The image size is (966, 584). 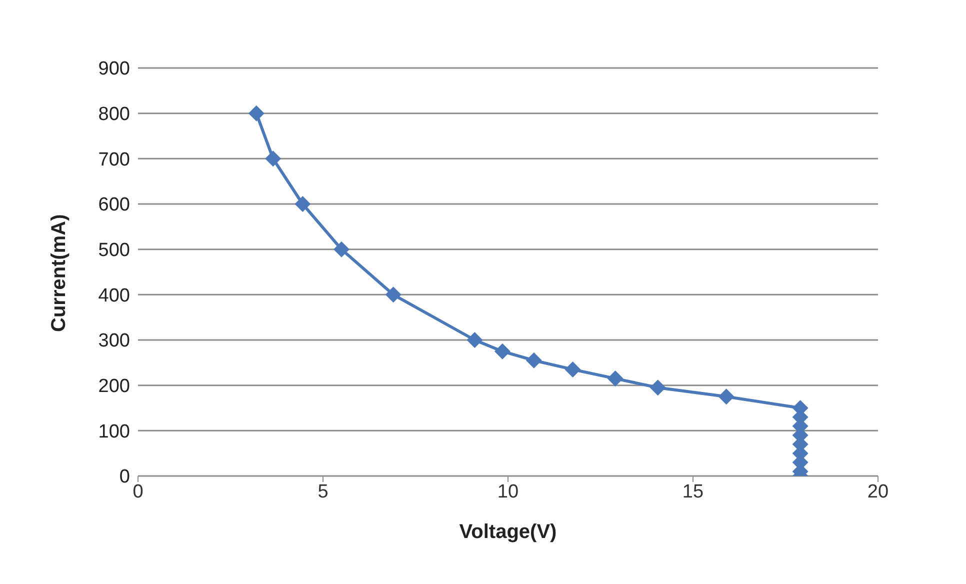 What do you see at coordinates (114, 341) in the screenshot?
I see `y-tick-label: 300` at bounding box center [114, 341].